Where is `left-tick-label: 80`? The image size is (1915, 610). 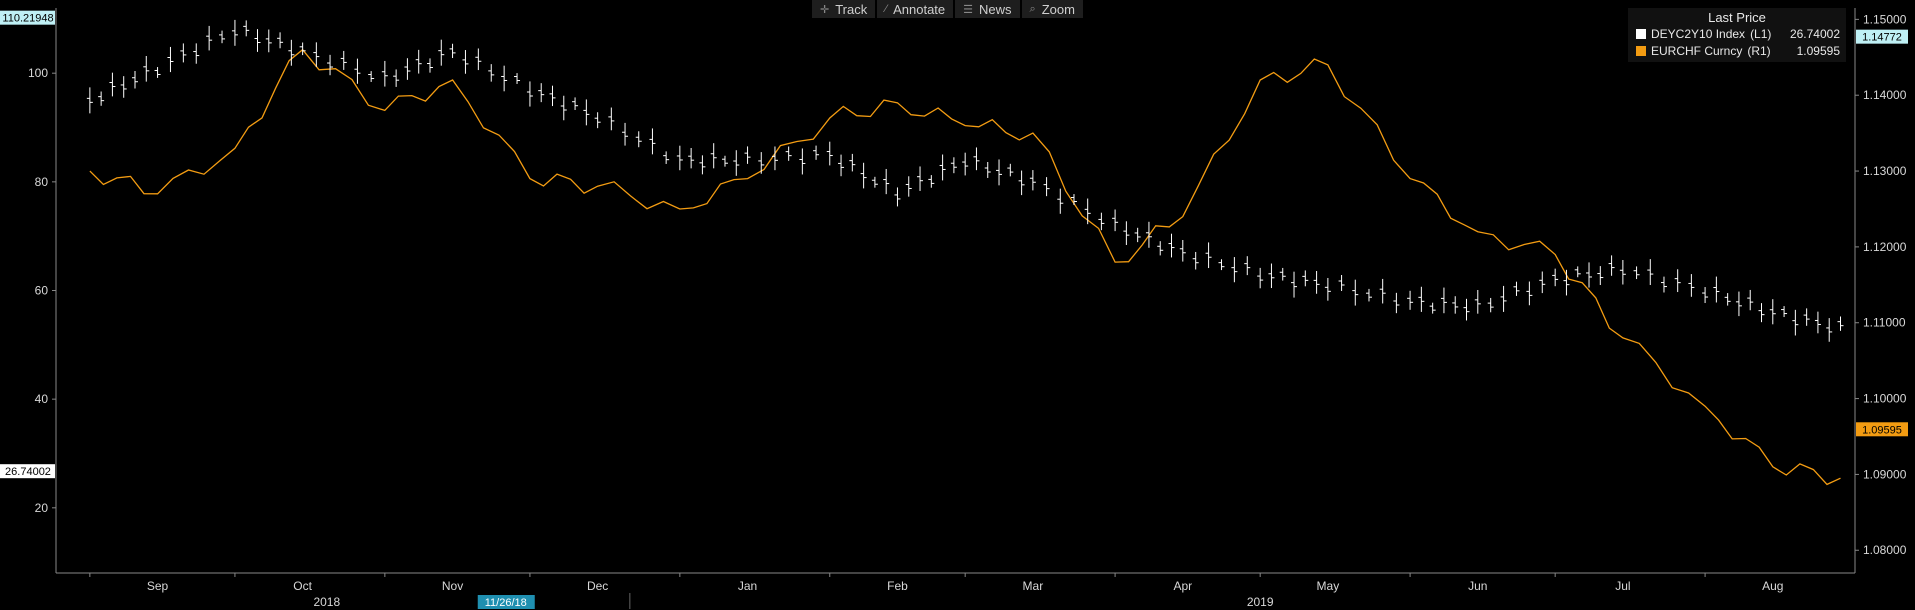 left-tick-label: 80 is located at coordinates (42, 182).